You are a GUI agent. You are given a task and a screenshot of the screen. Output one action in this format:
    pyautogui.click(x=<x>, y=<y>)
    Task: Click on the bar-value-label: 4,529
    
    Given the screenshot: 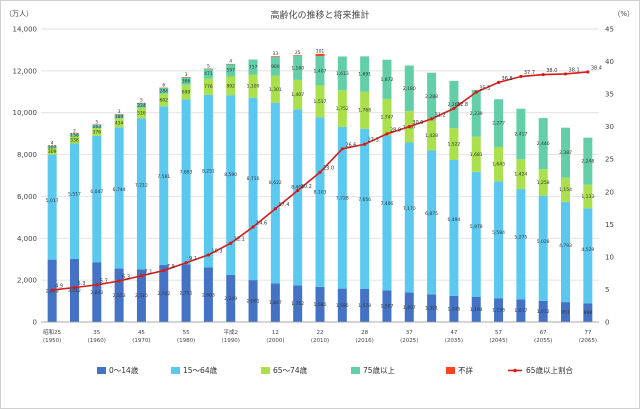 What is the action you would take?
    pyautogui.click(x=587, y=250)
    